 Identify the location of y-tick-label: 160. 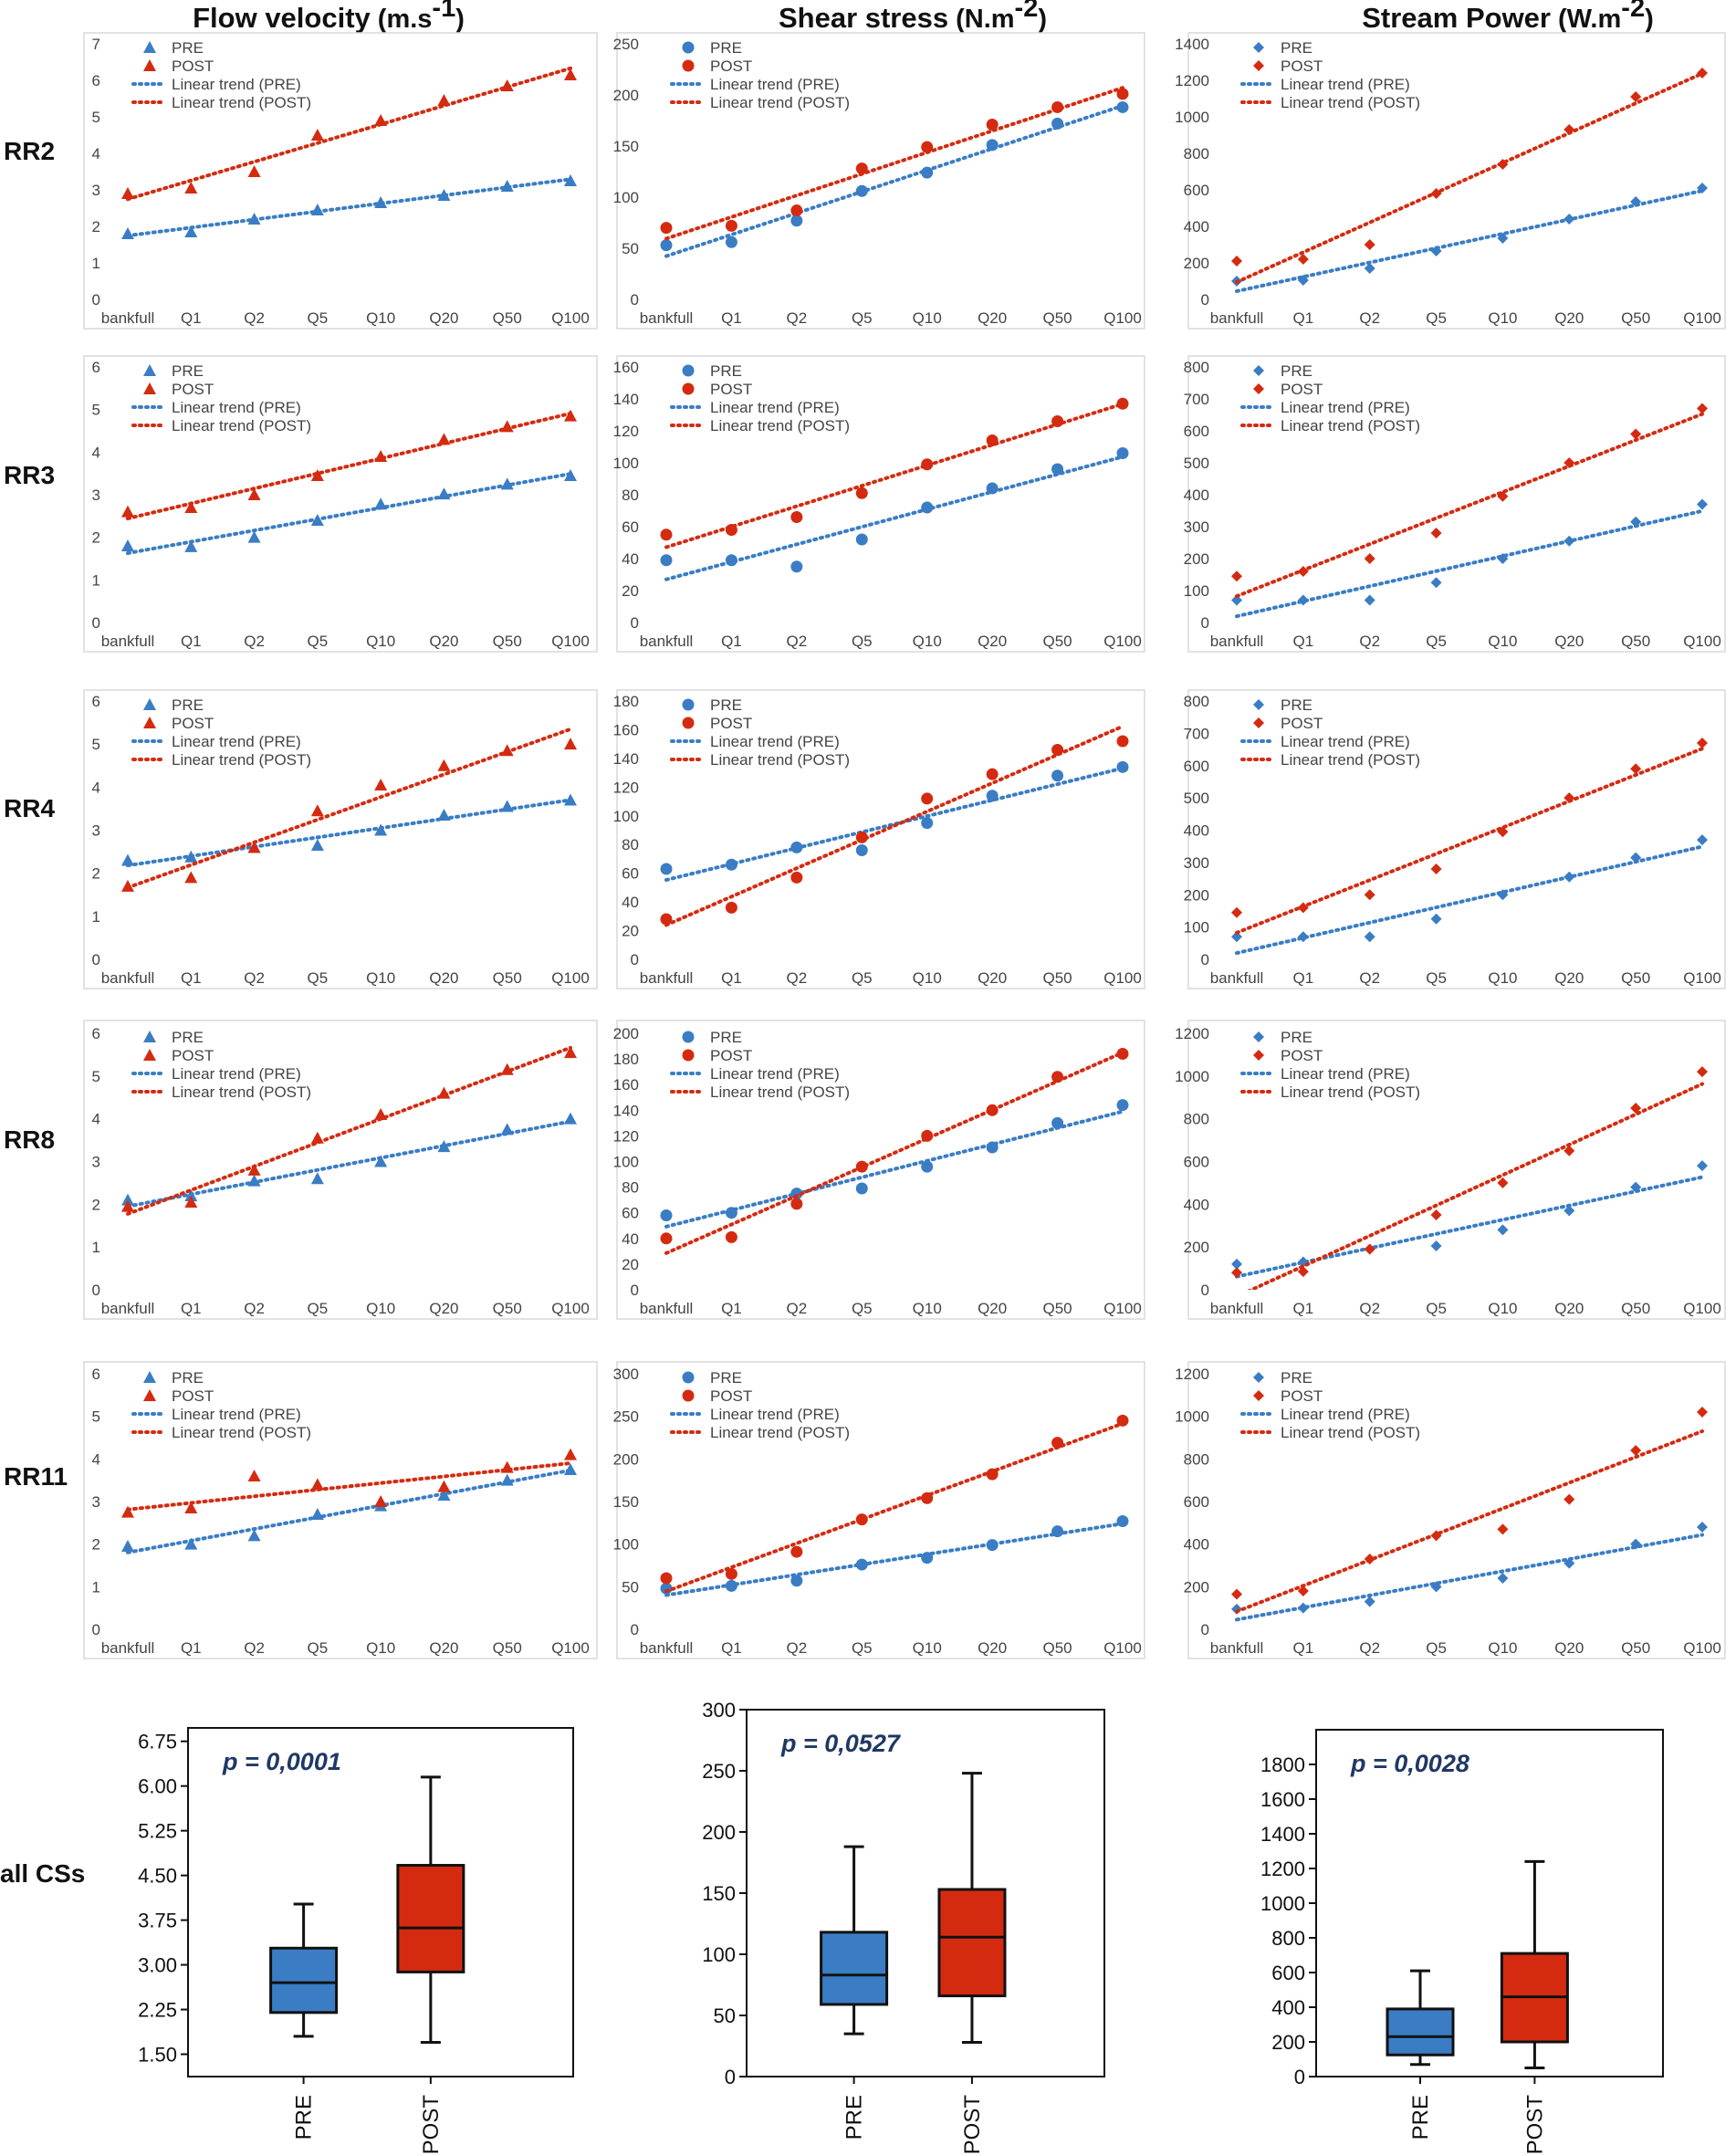
(626, 1085).